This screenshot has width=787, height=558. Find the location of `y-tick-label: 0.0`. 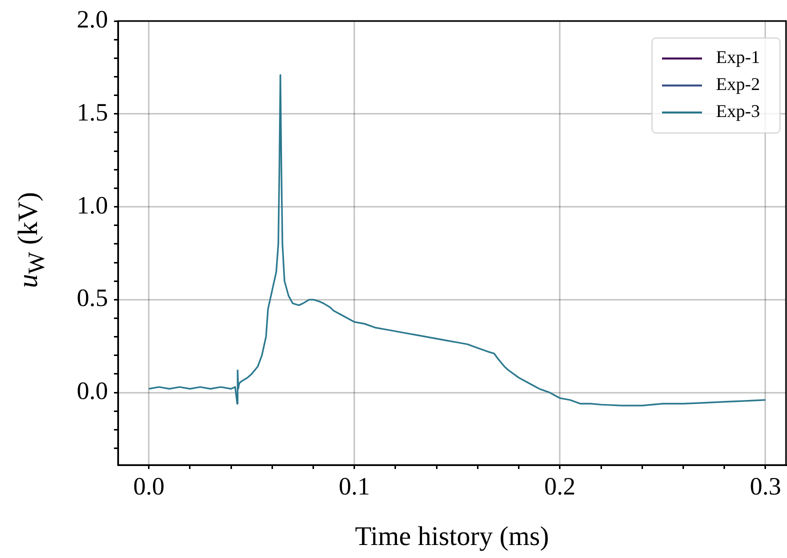

y-tick-label: 0.0 is located at coordinates (92, 392).